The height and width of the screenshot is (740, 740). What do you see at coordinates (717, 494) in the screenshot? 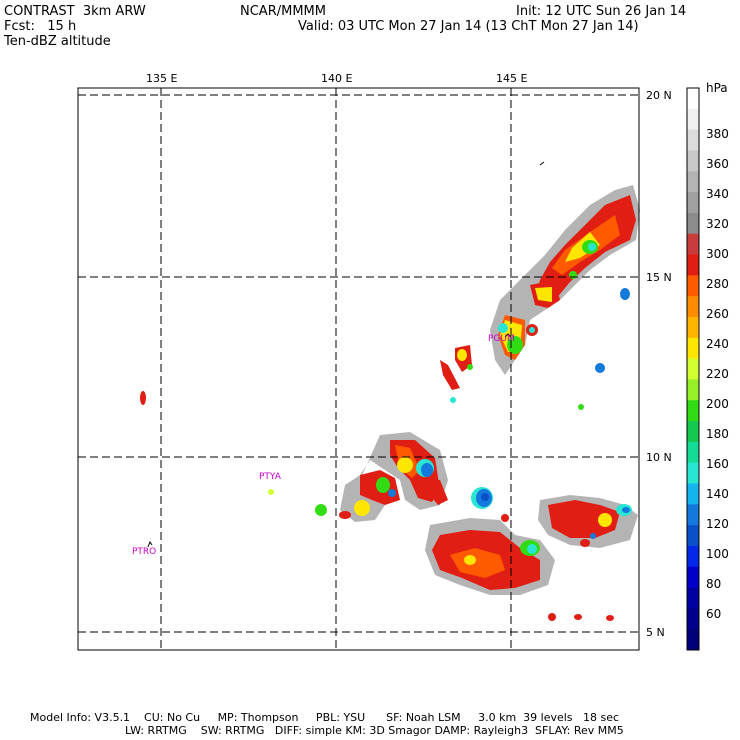
I see `colorbar-label: 140` at bounding box center [717, 494].